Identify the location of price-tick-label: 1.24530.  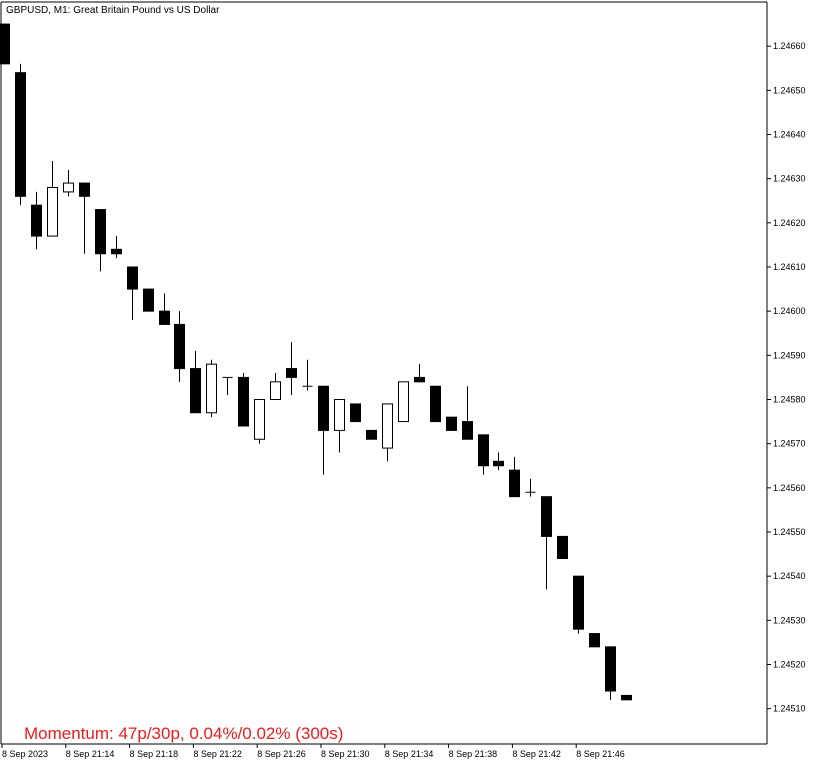
(789, 620).